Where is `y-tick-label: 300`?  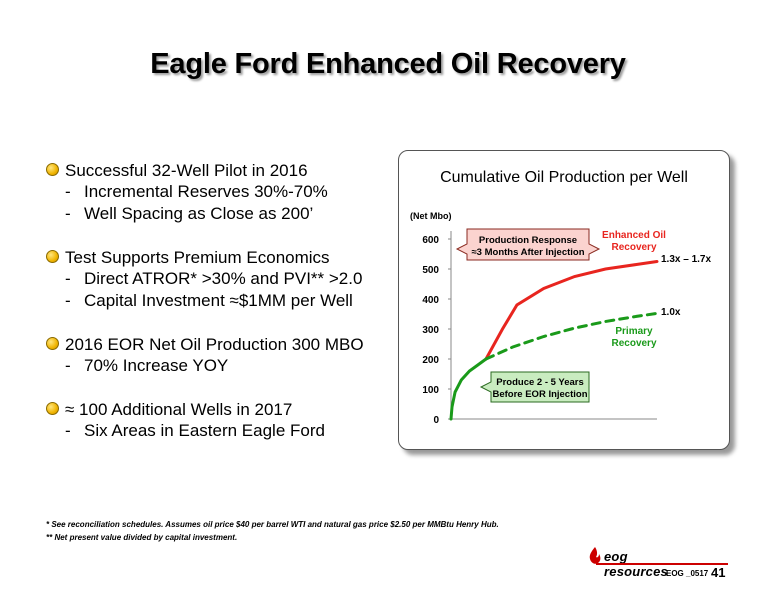 y-tick-label: 300 is located at coordinates (430, 330).